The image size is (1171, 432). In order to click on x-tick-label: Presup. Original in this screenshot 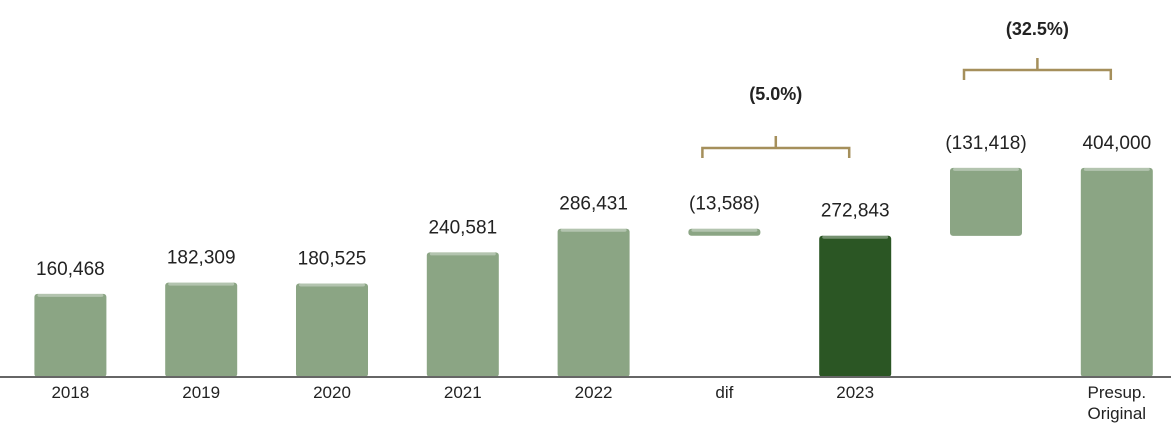, I will do `click(1117, 403)`.